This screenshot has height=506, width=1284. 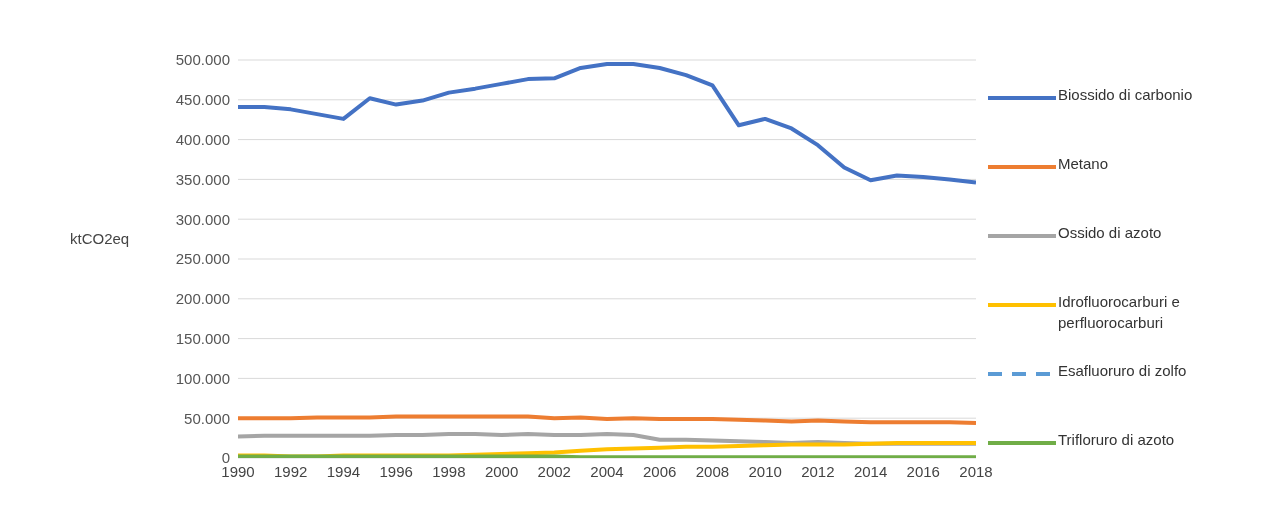 What do you see at coordinates (1122, 371) in the screenshot?
I see `legend-label: Esafluoruro di zolfo` at bounding box center [1122, 371].